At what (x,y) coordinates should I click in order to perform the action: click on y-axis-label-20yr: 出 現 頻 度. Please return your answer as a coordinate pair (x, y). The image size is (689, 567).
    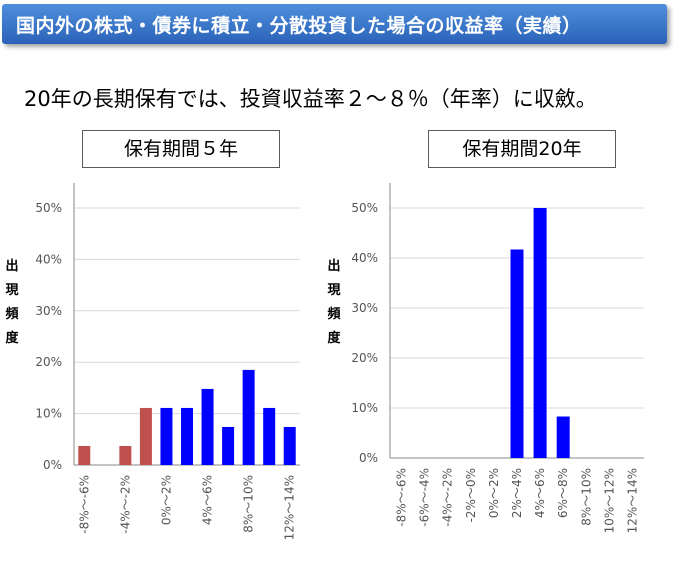
    Looking at the image, I should click on (334, 303).